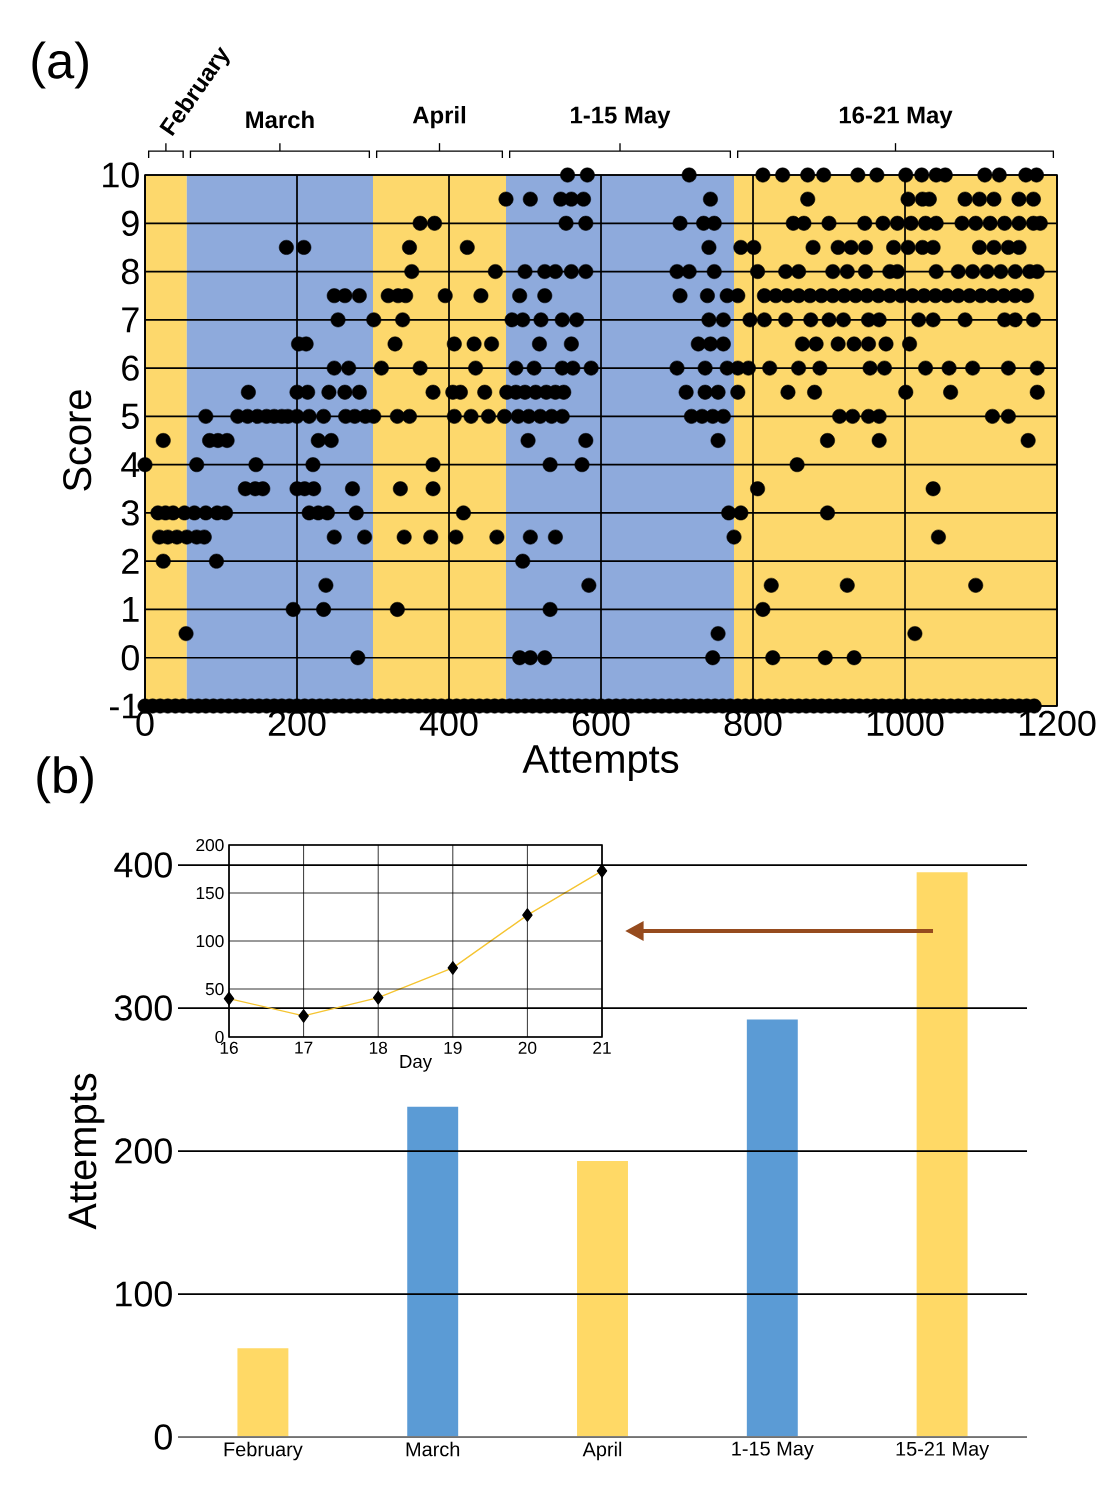 The height and width of the screenshot is (1489, 1101). Describe the element at coordinates (229, 1047) in the screenshot. I see `x-tick-label: 16` at that location.